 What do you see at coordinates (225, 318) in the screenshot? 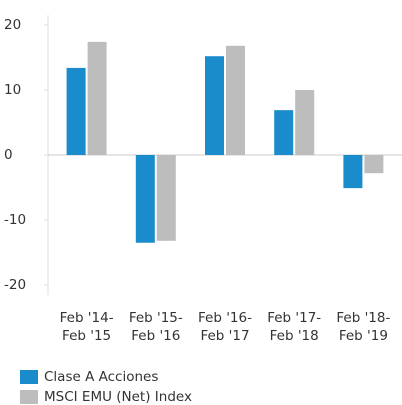
I see `x-tick-label: Feb '16-` at bounding box center [225, 318].